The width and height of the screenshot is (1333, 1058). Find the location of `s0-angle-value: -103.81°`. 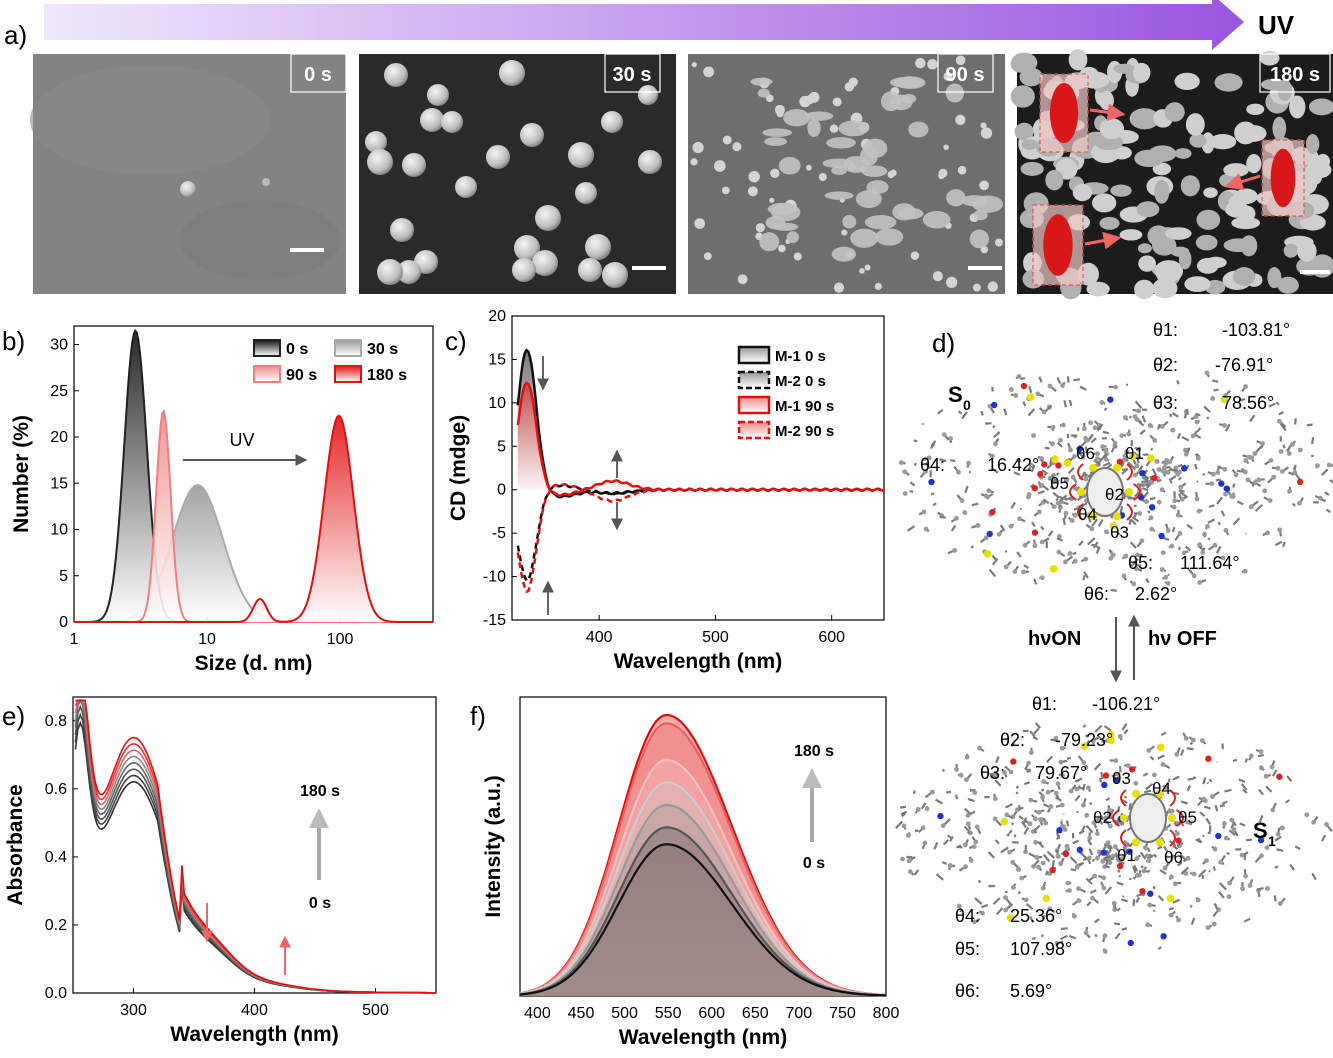

s0-angle-value: -103.81° is located at coordinates (1256, 330).